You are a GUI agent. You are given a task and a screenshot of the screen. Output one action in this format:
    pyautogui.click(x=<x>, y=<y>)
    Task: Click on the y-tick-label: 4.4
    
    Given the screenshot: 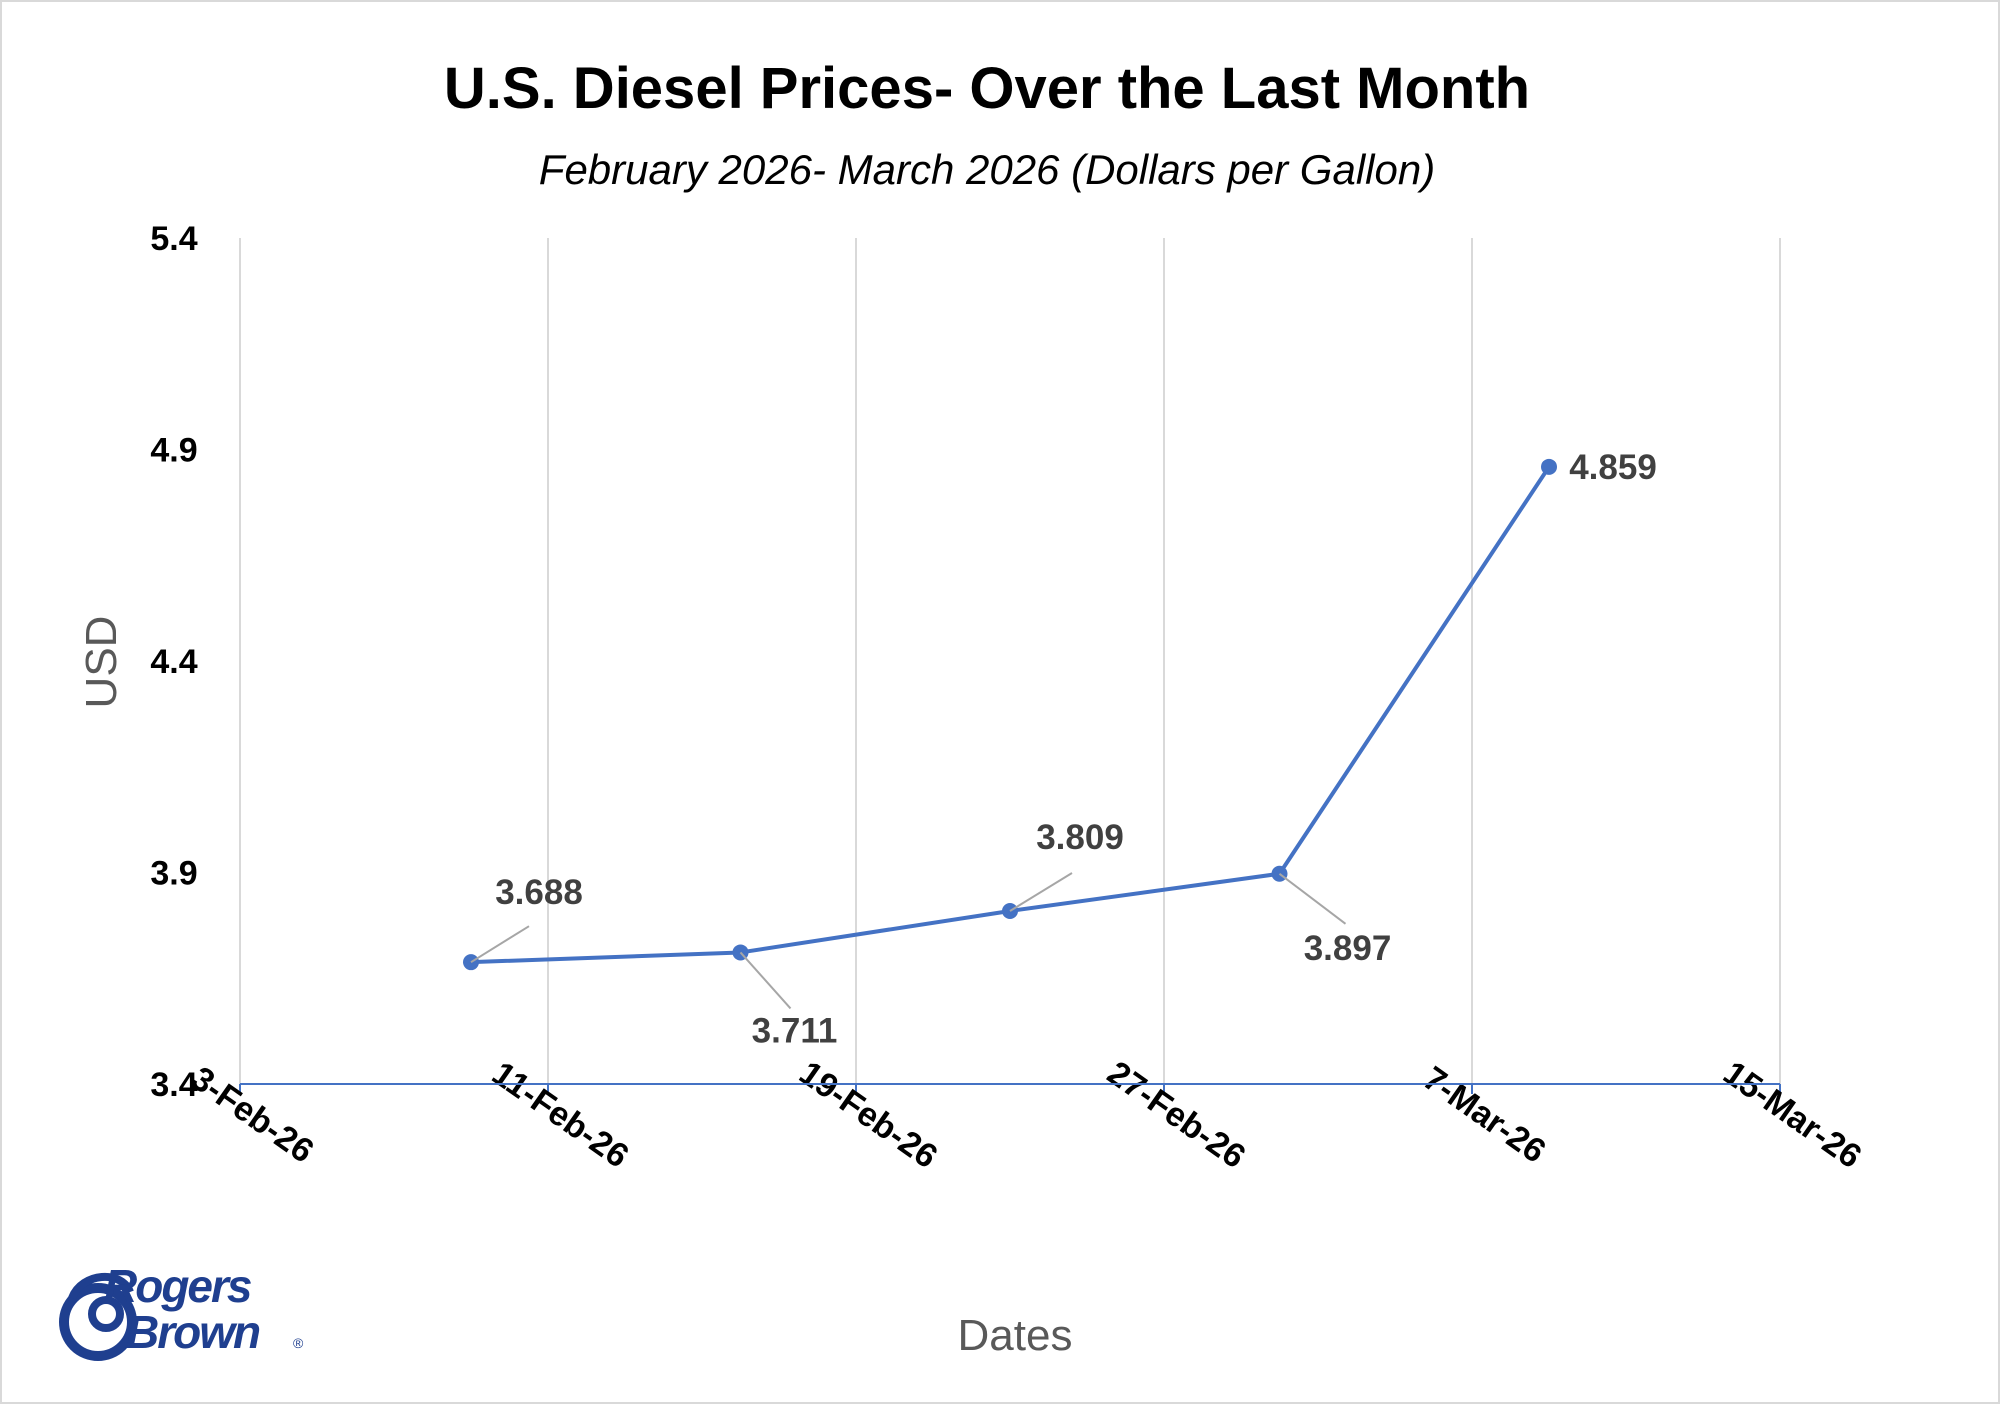 What is the action you would take?
    pyautogui.click(x=173, y=662)
    